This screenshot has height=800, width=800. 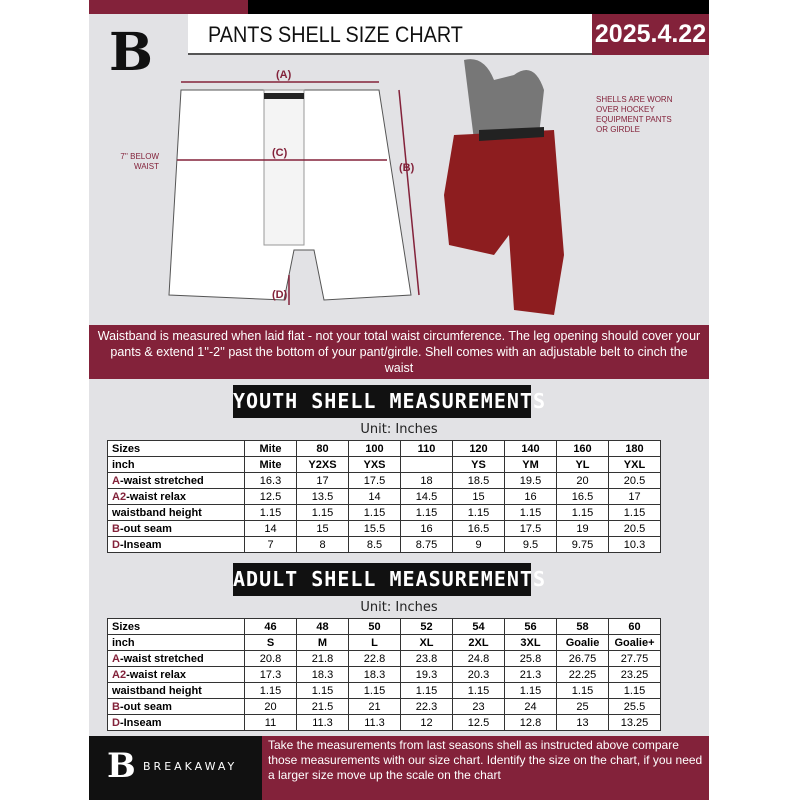 What do you see at coordinates (322, 480) in the screenshot?
I see `table-cell: 17` at bounding box center [322, 480].